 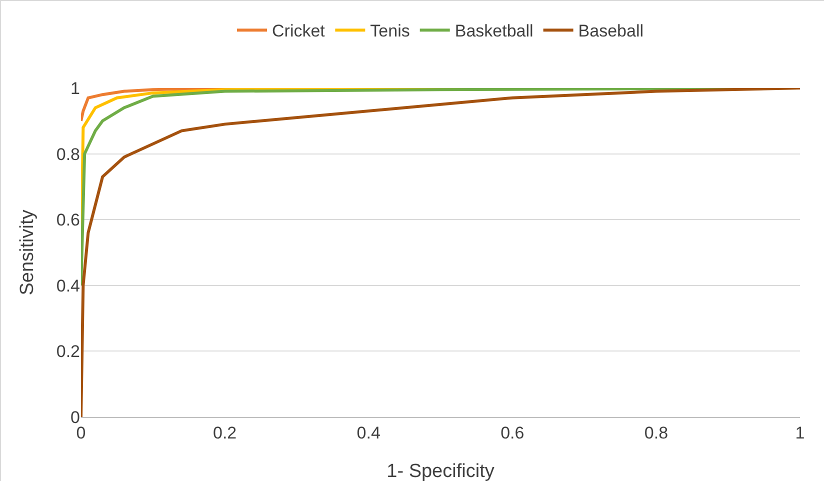 I want to click on x-tick-label: 0.6, so click(x=512, y=432).